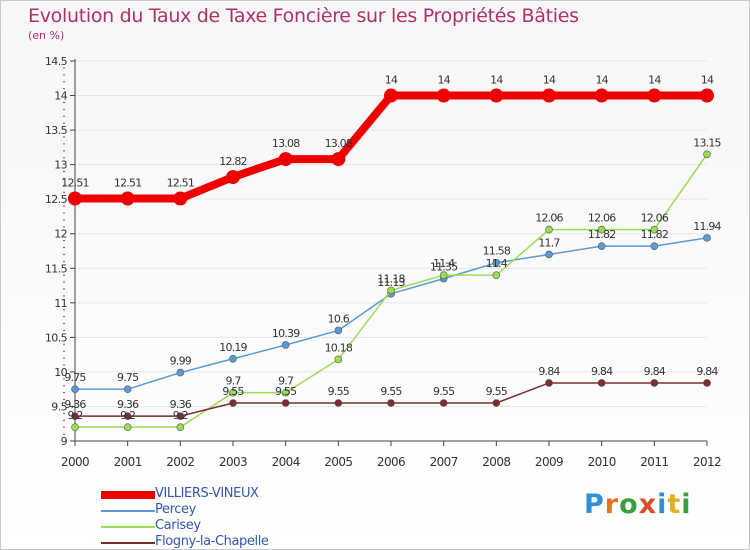  What do you see at coordinates (233, 462) in the screenshot?
I see `x-tick-label: 2003` at bounding box center [233, 462].